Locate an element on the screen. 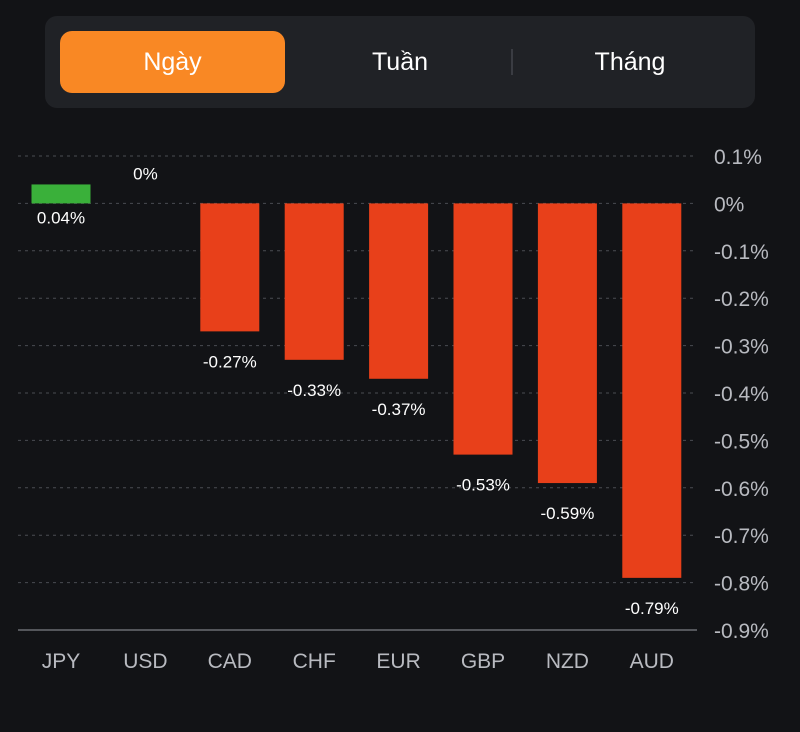 The height and width of the screenshot is (732, 800). x-tick-label: JPY is located at coordinates (61, 661).